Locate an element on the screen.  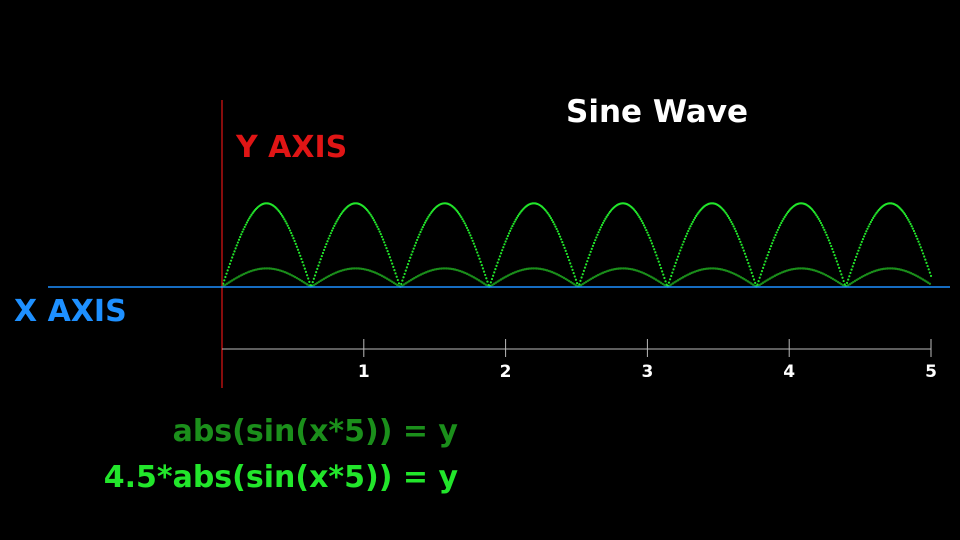
x-ruler: 1 2 3 4 5 is located at coordinates (579, 360).